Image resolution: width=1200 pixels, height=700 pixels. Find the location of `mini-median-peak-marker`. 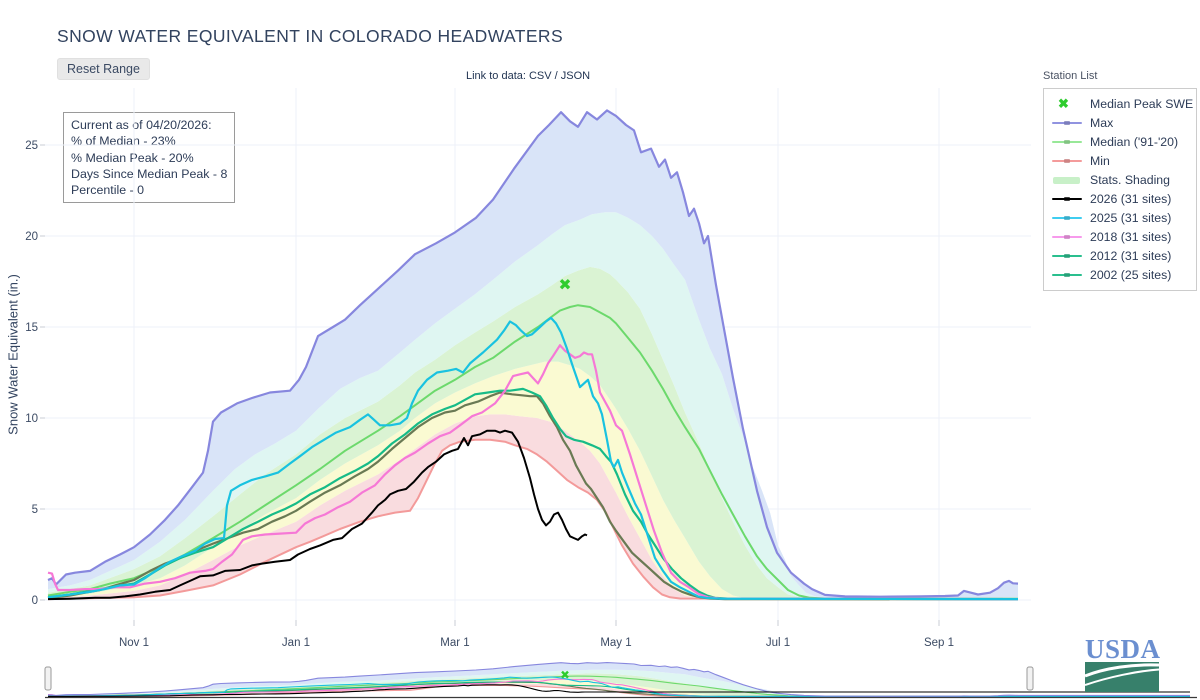

mini-median-peak-marker is located at coordinates (565, 674).